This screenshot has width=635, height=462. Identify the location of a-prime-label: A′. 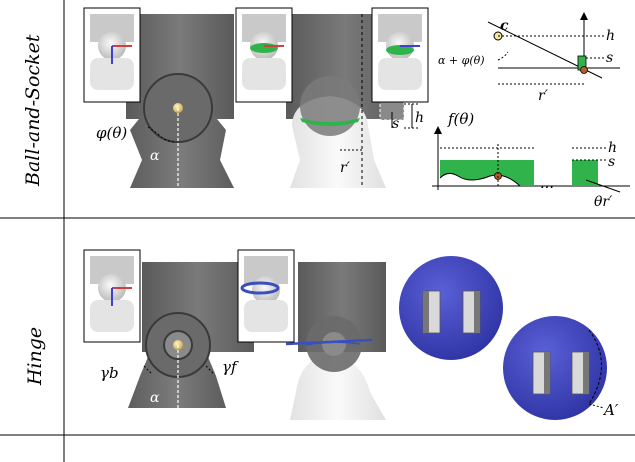
(610, 410).